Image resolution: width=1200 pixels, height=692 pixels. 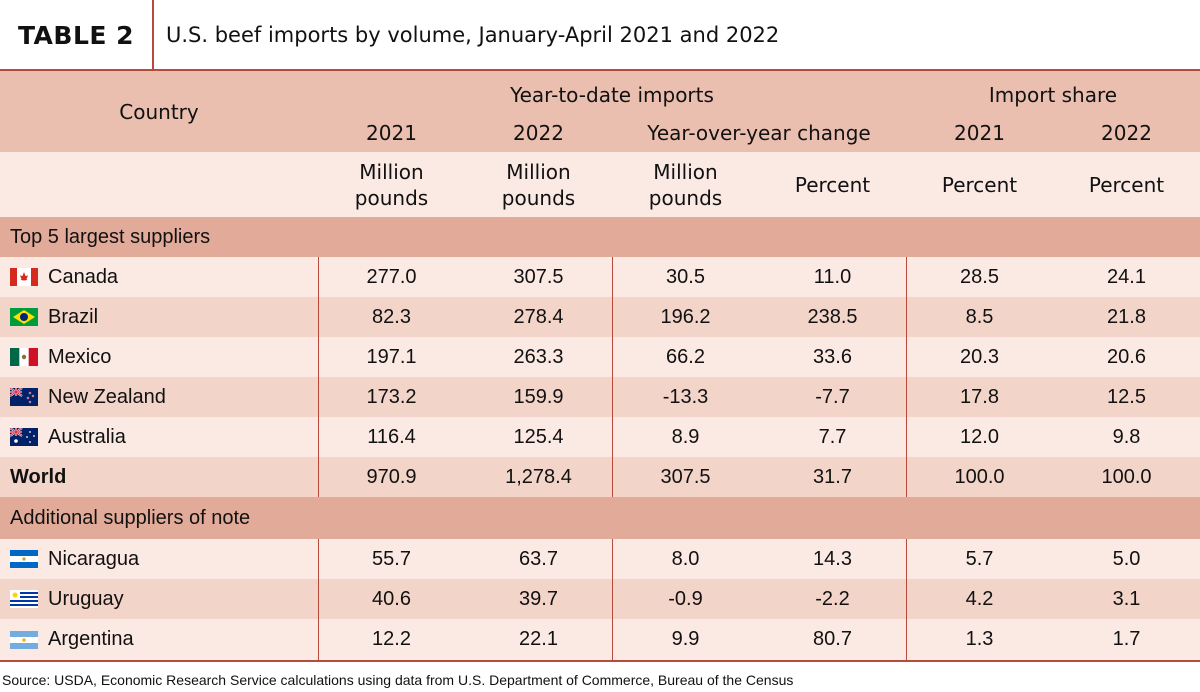 What do you see at coordinates (600, 559) in the screenshot?
I see `table-row: Nicaragua 55.7 63.7 8.0 14.3 5.7 5.0` at bounding box center [600, 559].